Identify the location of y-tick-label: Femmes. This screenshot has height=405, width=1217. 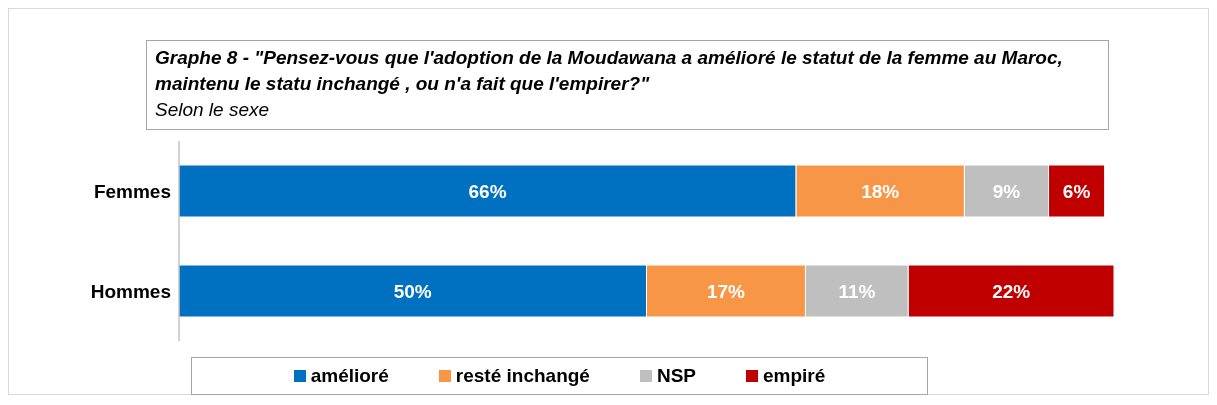
(132, 191).